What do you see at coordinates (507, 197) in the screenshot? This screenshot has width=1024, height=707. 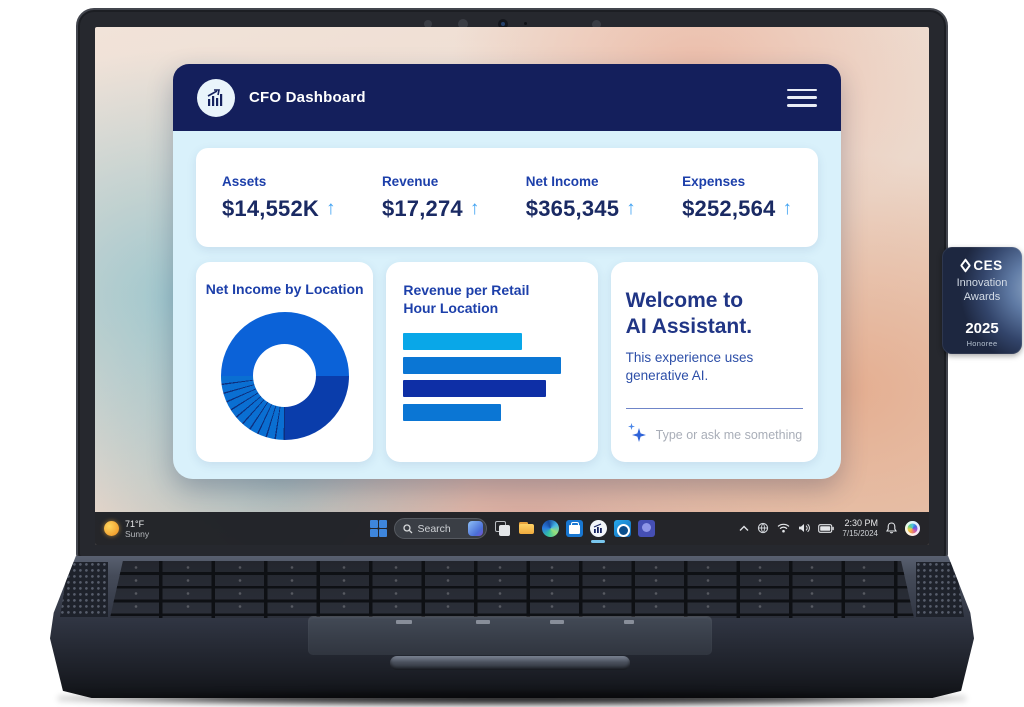 I see `kpi-stats-card: Assets $14,552K ↑ Revenue $17,274 ↑` at bounding box center [507, 197].